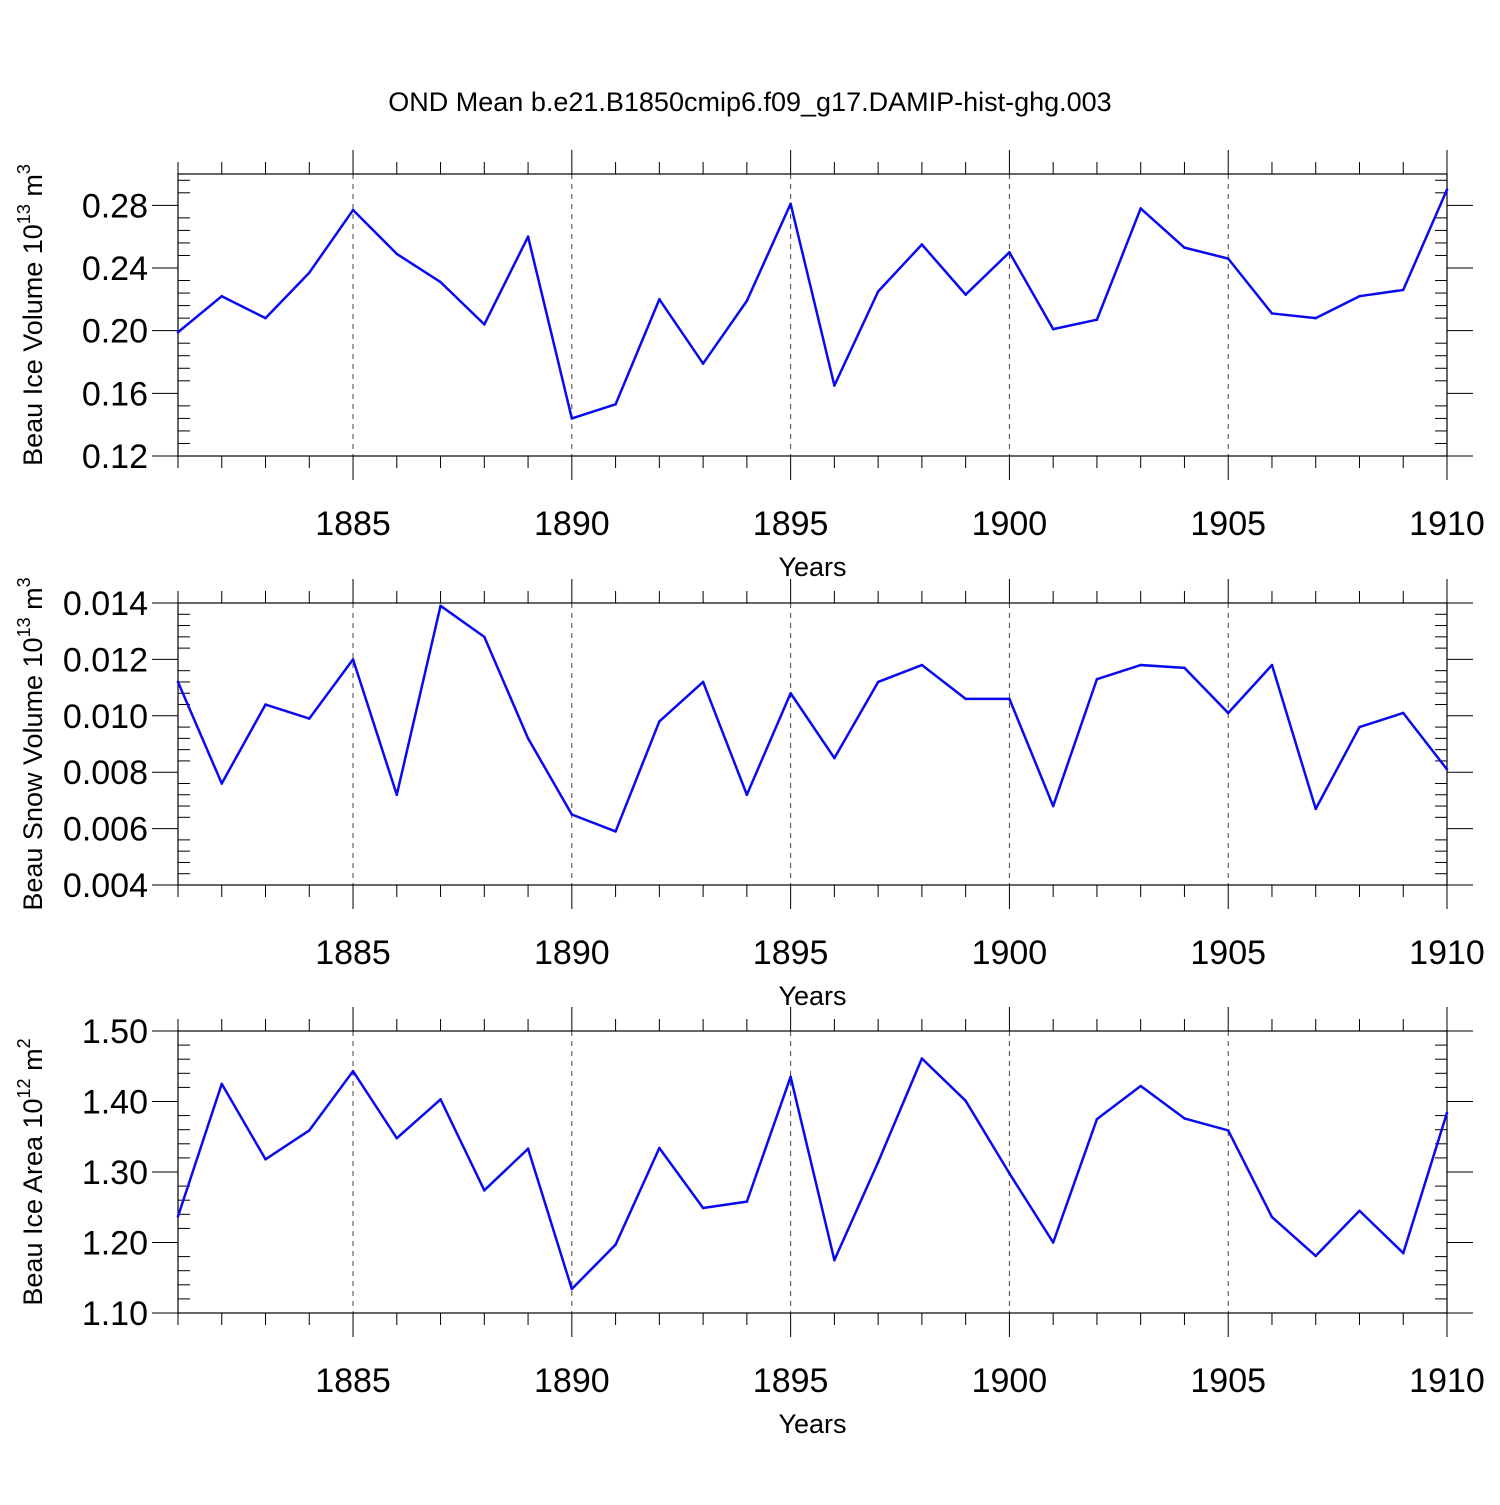 The height and width of the screenshot is (1505, 1500). I want to click on y-axis-title: Beau Ice Volume 1013 m3, so click(31, 315).